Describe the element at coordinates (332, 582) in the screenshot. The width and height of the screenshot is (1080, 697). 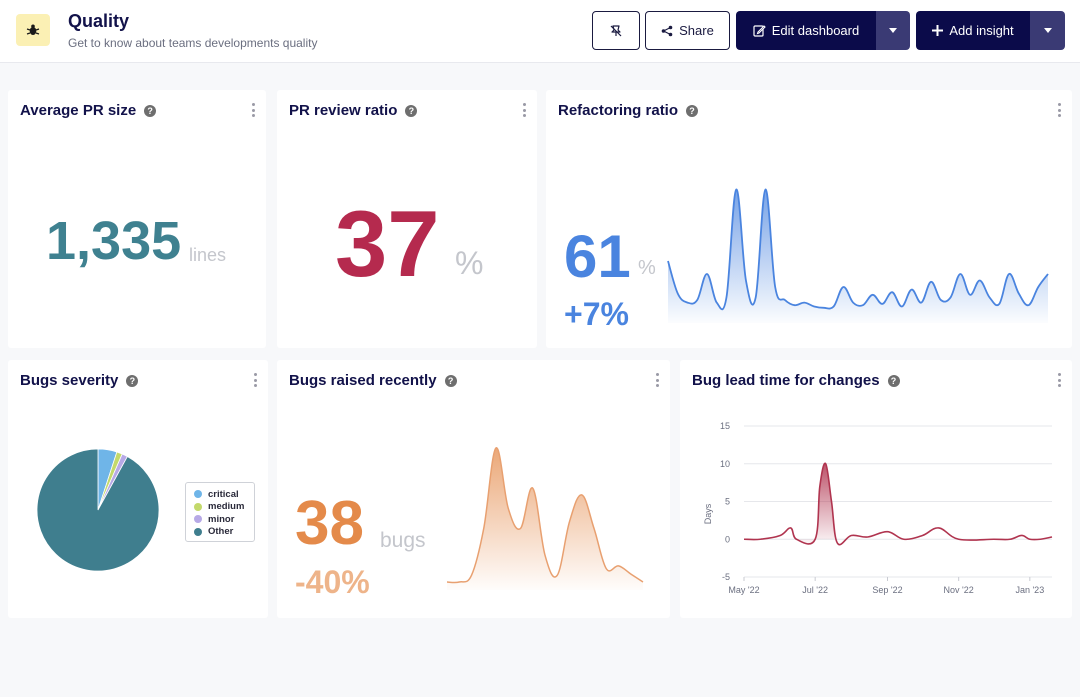
I see `bugs-raised-delta: -40%` at that location.